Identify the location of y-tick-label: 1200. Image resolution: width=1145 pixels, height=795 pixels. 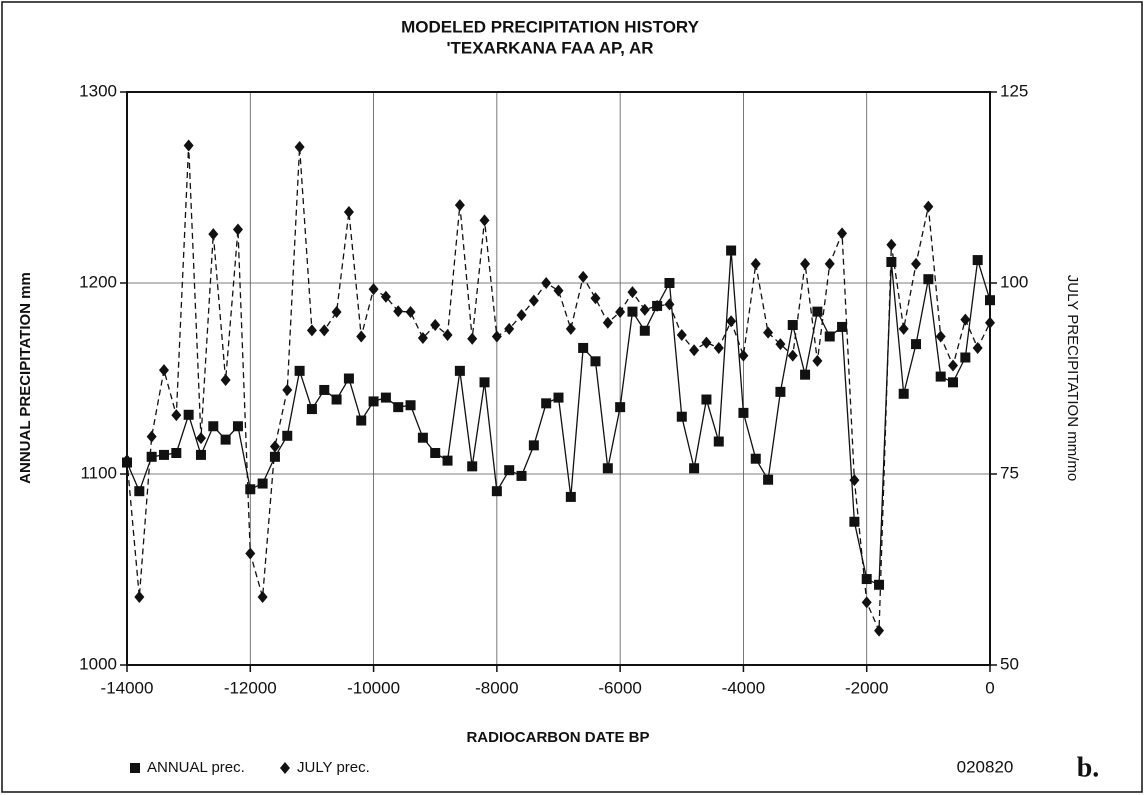
(98, 281).